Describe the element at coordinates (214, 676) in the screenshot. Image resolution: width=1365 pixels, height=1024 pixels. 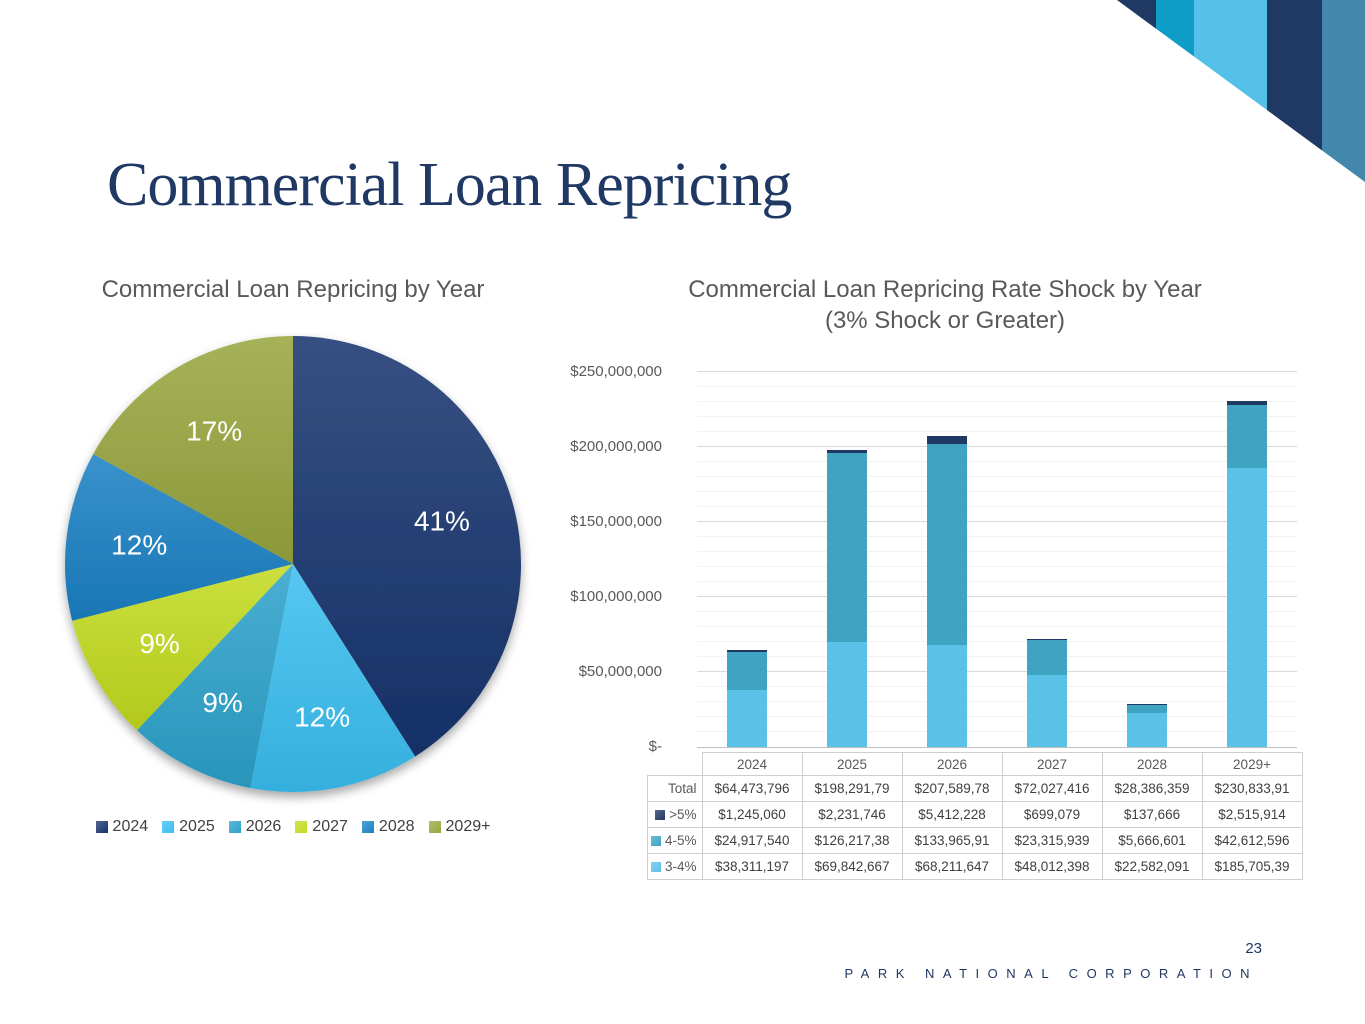
I see `pie-slice-2026` at that location.